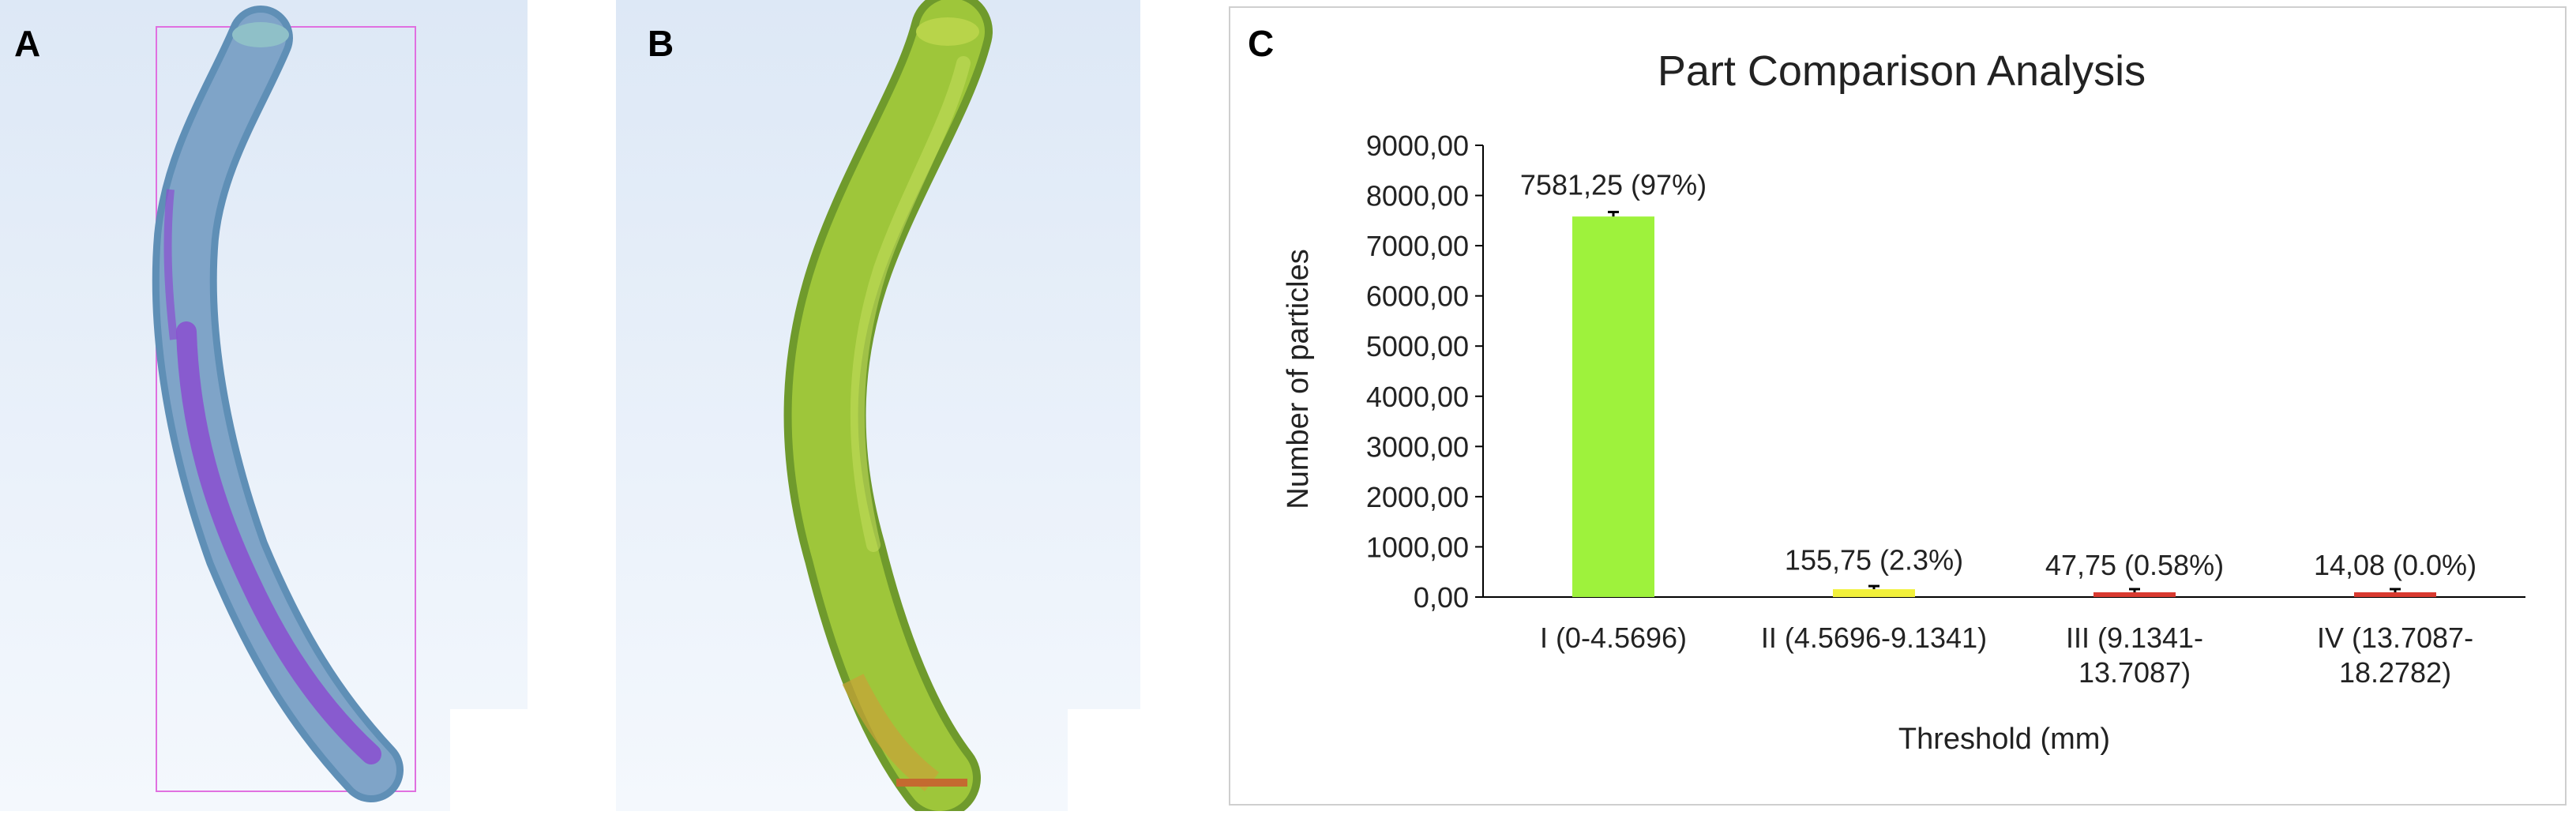  I want to click on vessel-bottom-opening, so click(931, 783).